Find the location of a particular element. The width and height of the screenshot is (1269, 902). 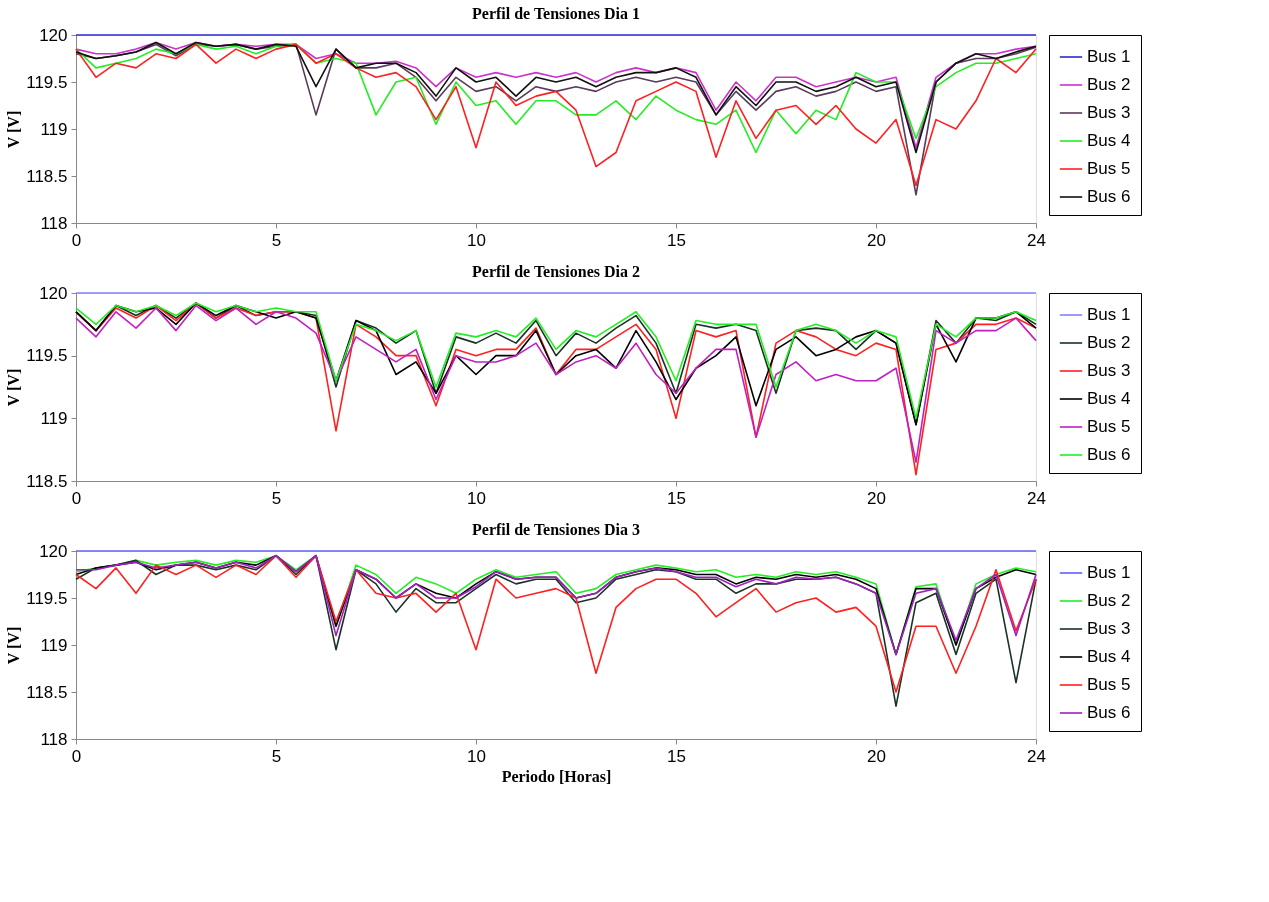

chart-title: Perfil de Tensiones Dia 3 is located at coordinates (556, 529).